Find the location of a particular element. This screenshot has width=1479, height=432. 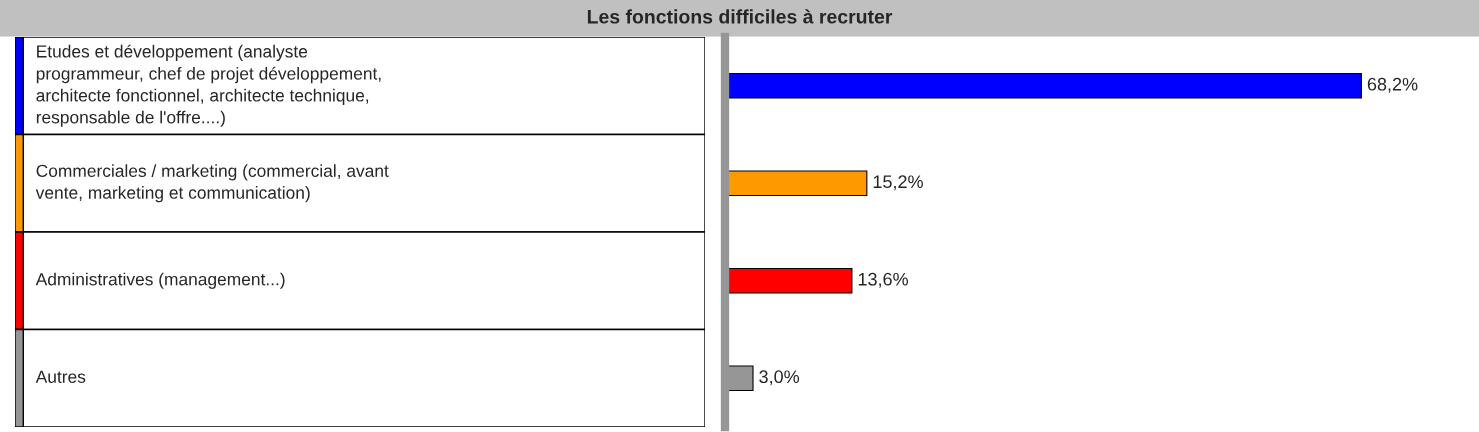

data-label: 3,0% is located at coordinates (779, 378).